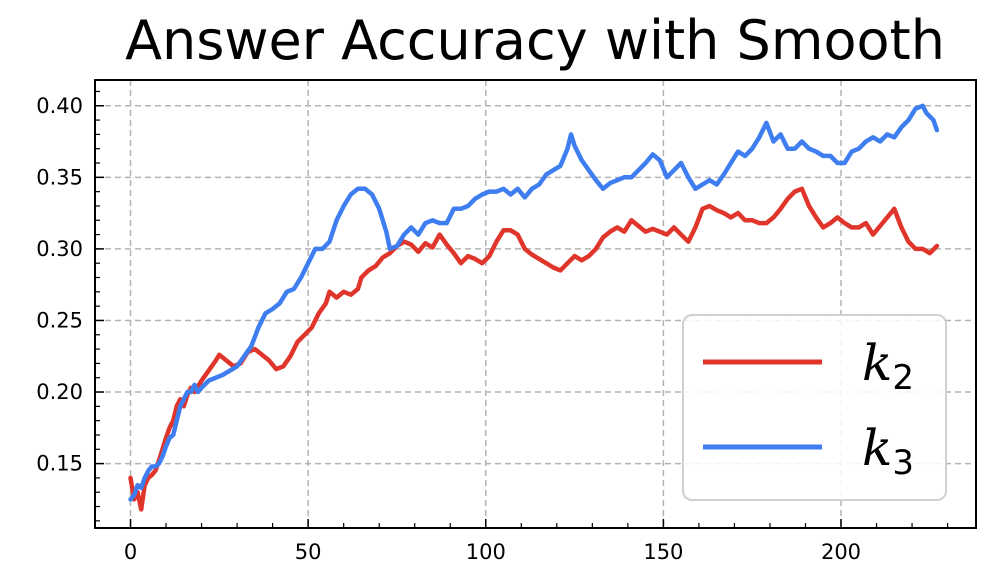 The image size is (996, 587). I want to click on y-tick-label: 0.30, so click(59, 249).